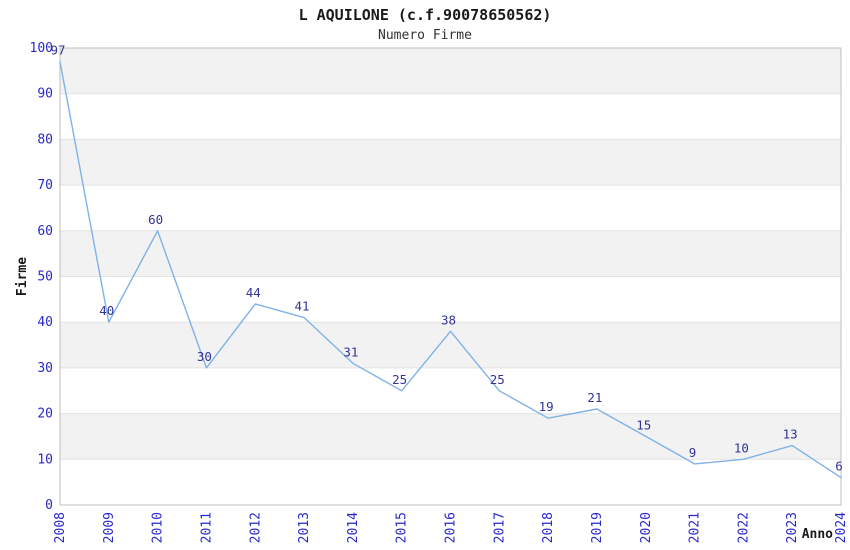 This screenshot has width=850, height=550. What do you see at coordinates (45, 459) in the screenshot?
I see `y-tick-label: 10` at bounding box center [45, 459].